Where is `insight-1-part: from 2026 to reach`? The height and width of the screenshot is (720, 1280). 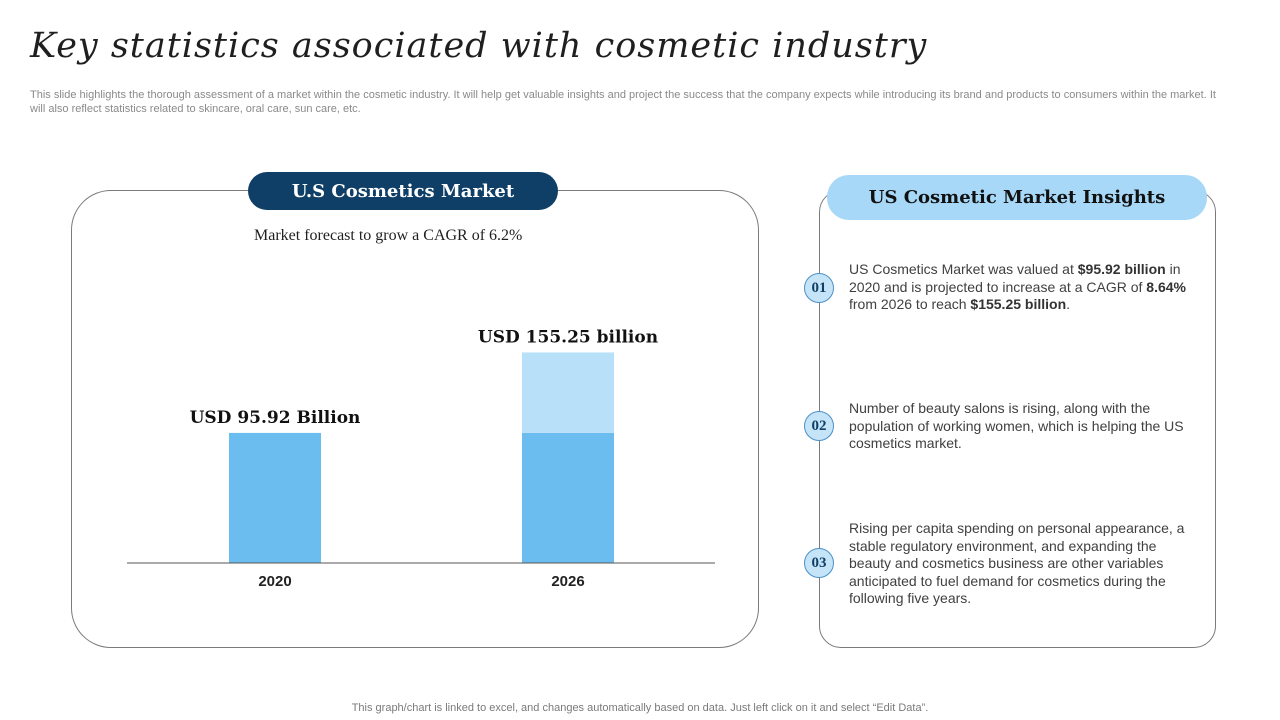 insight-1-part: from 2026 to reach is located at coordinates (910, 304).